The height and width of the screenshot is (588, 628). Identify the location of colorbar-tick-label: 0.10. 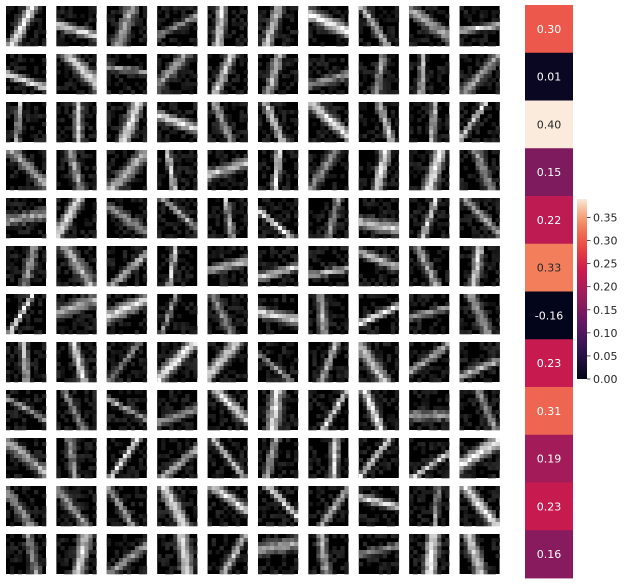
(605, 333).